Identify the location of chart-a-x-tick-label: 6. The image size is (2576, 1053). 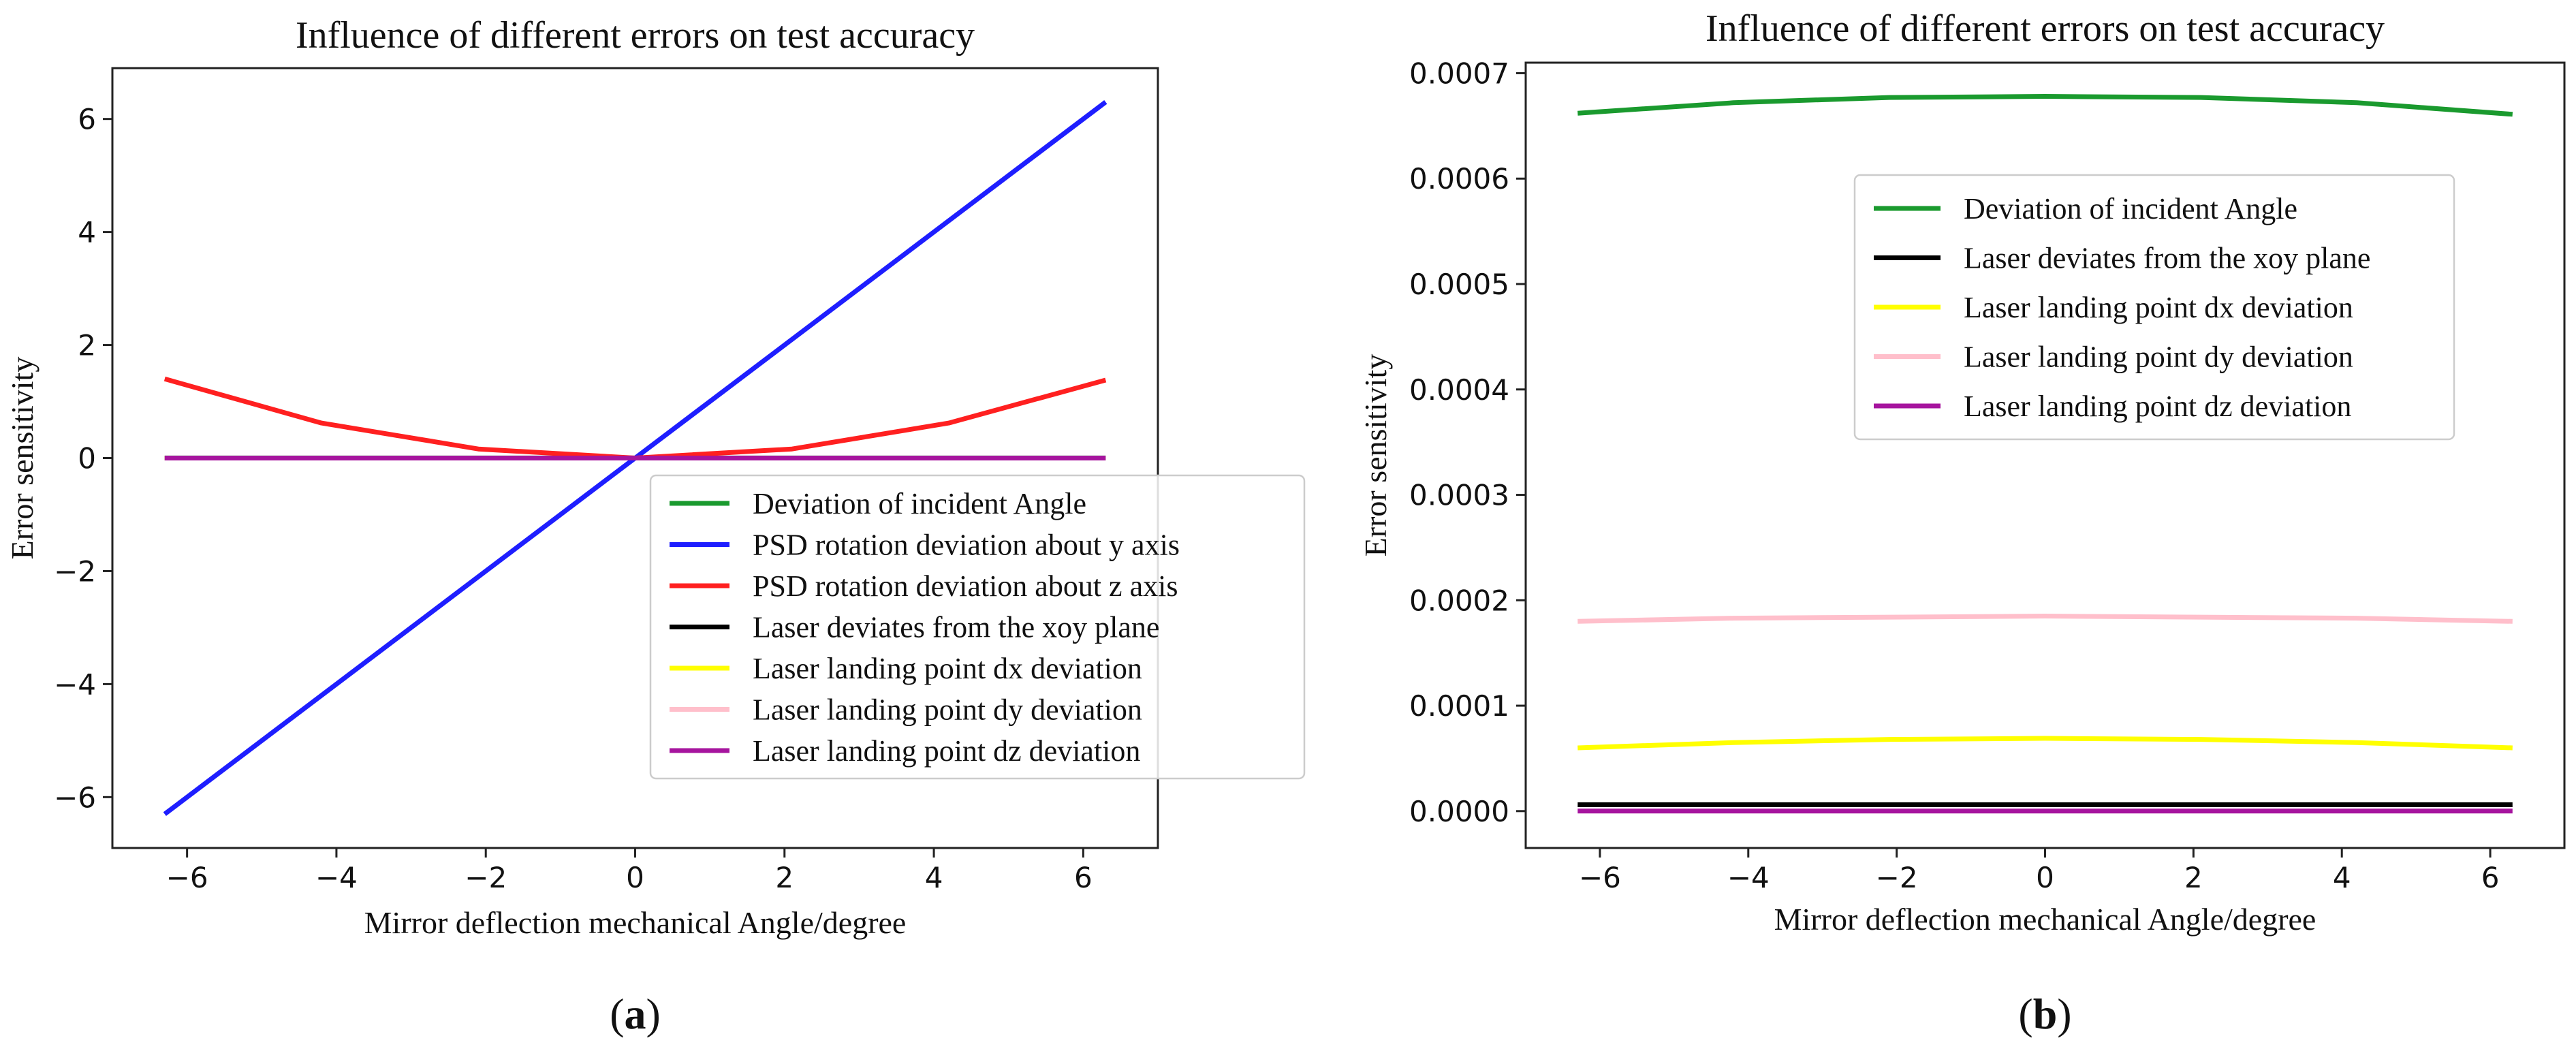
(1083, 878).